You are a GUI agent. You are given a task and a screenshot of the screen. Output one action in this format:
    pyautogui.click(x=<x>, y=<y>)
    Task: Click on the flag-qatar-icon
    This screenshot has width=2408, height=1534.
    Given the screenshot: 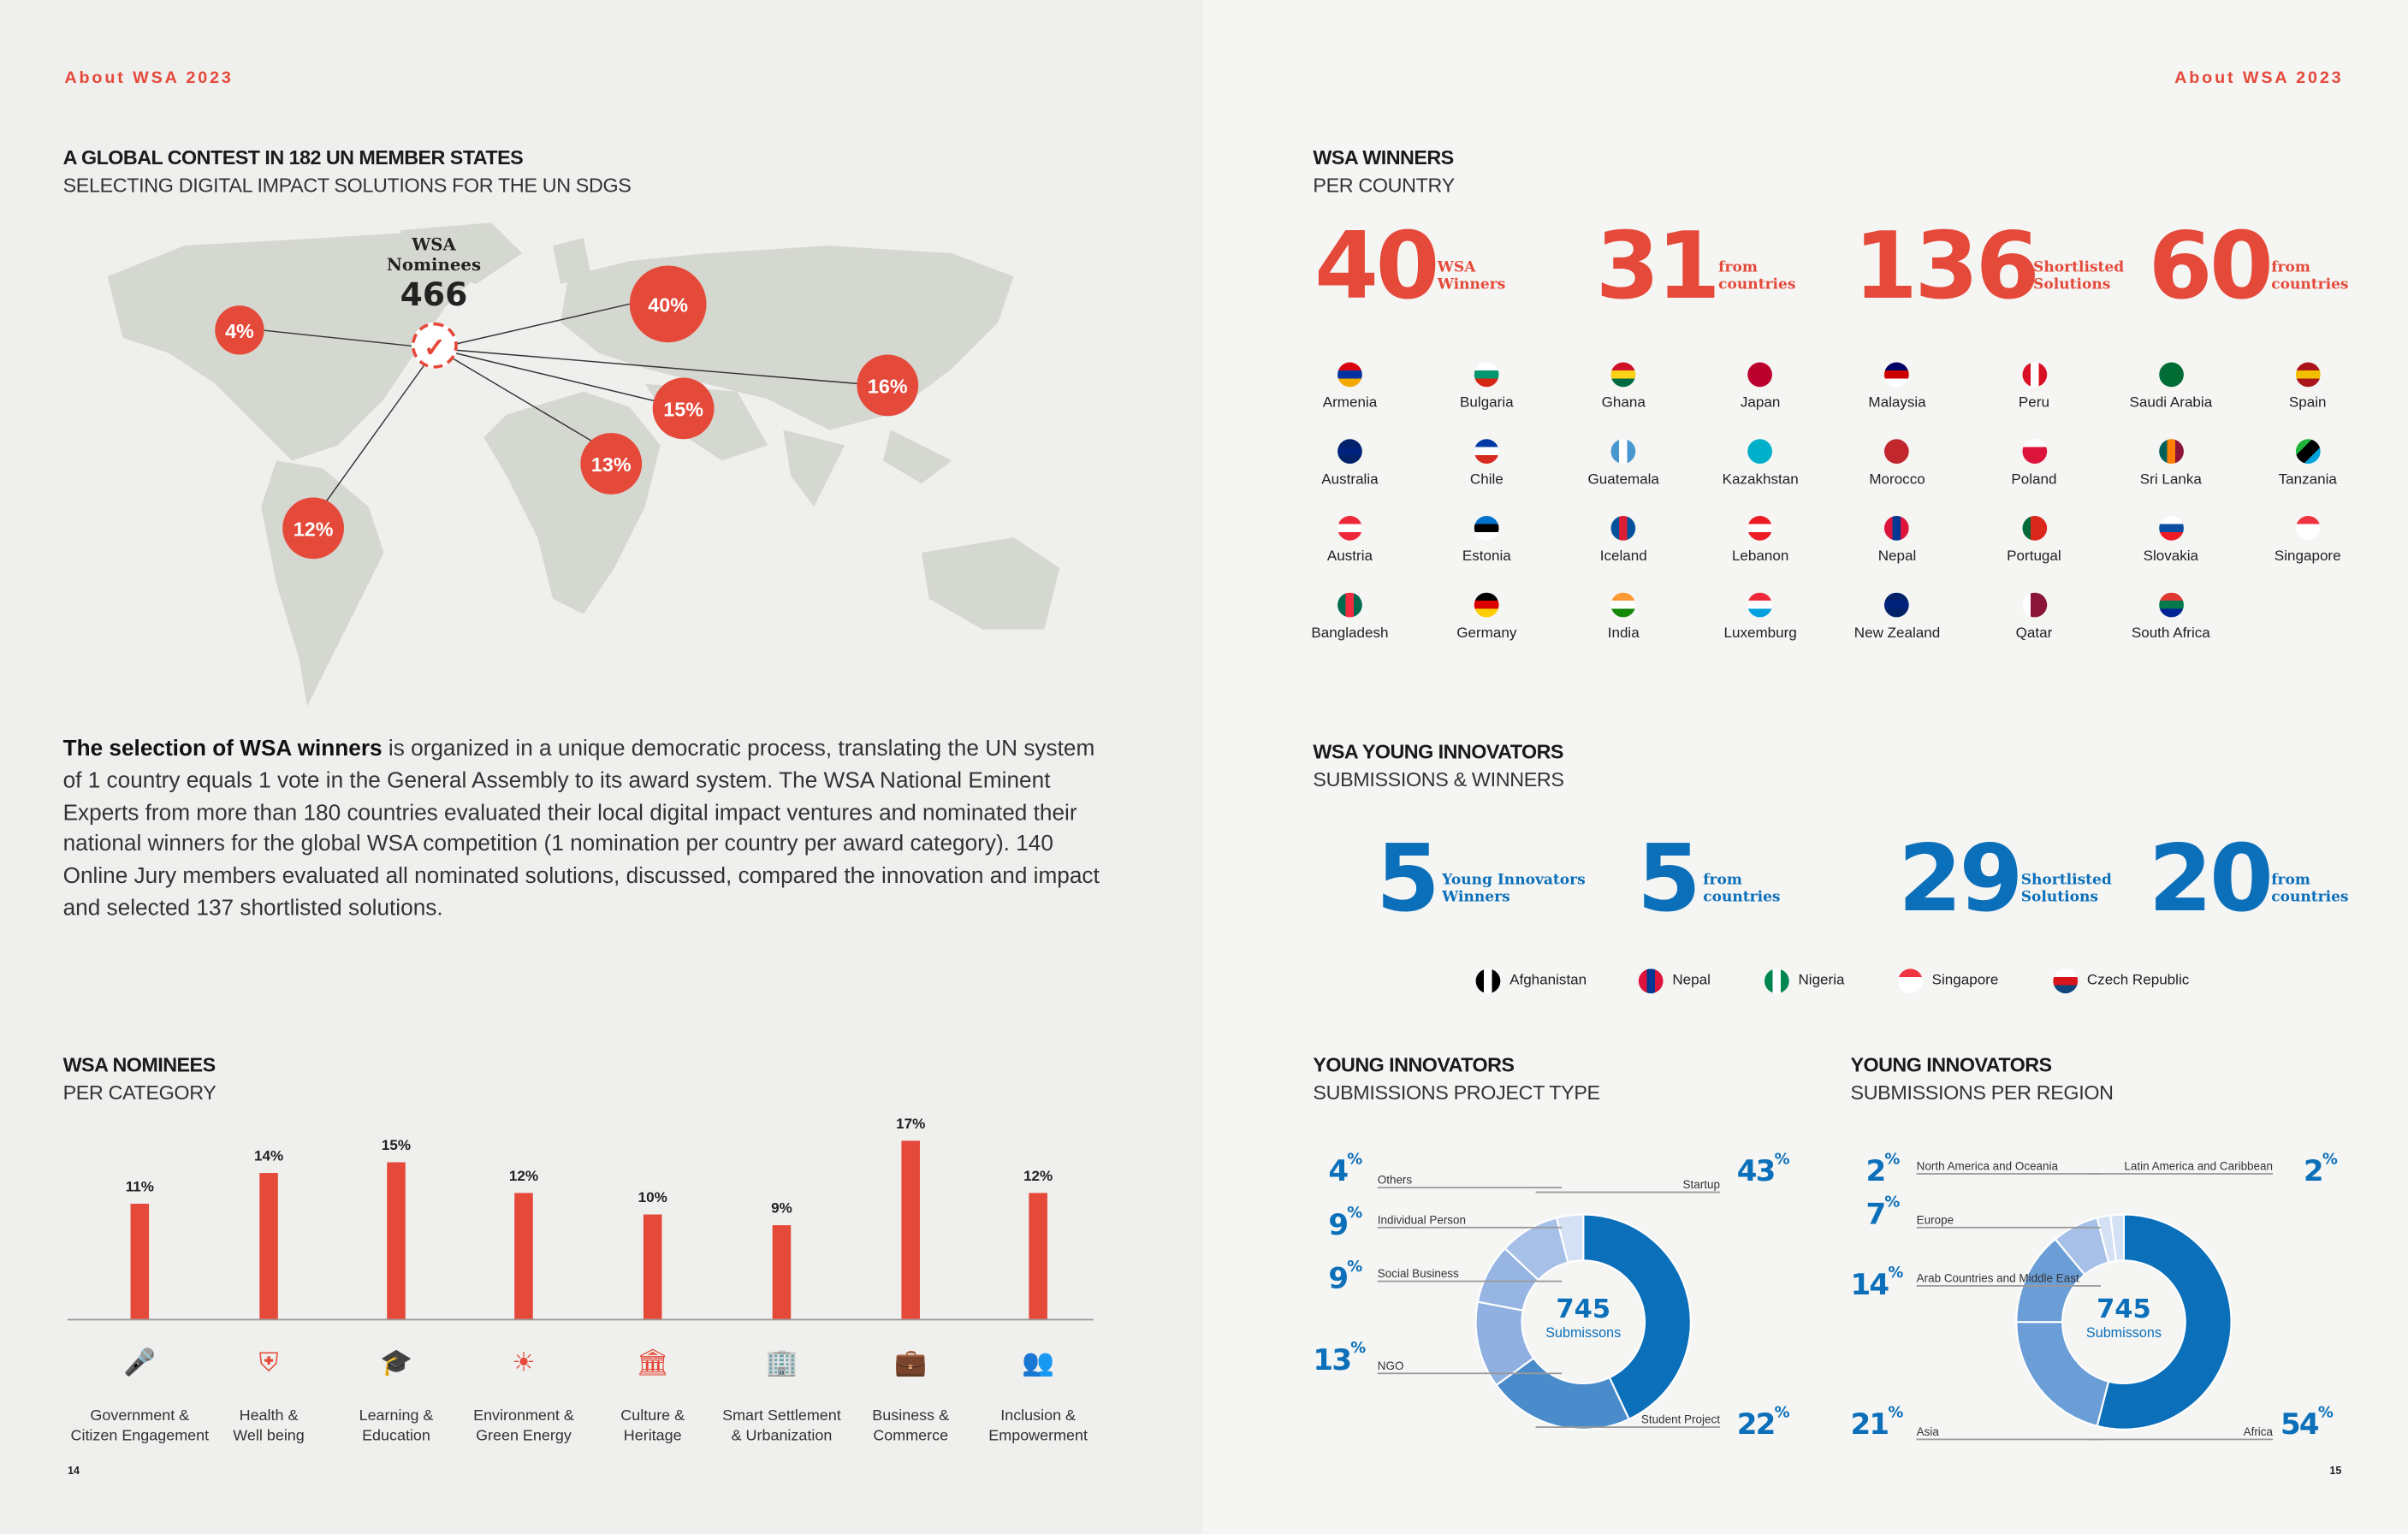 What is the action you would take?
    pyautogui.click(x=2034, y=605)
    